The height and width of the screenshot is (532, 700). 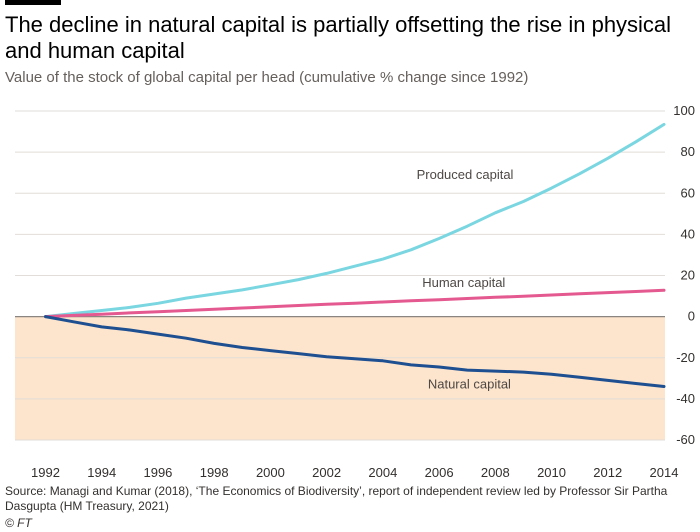 I want to click on ft-top-bar, so click(x=33, y=2).